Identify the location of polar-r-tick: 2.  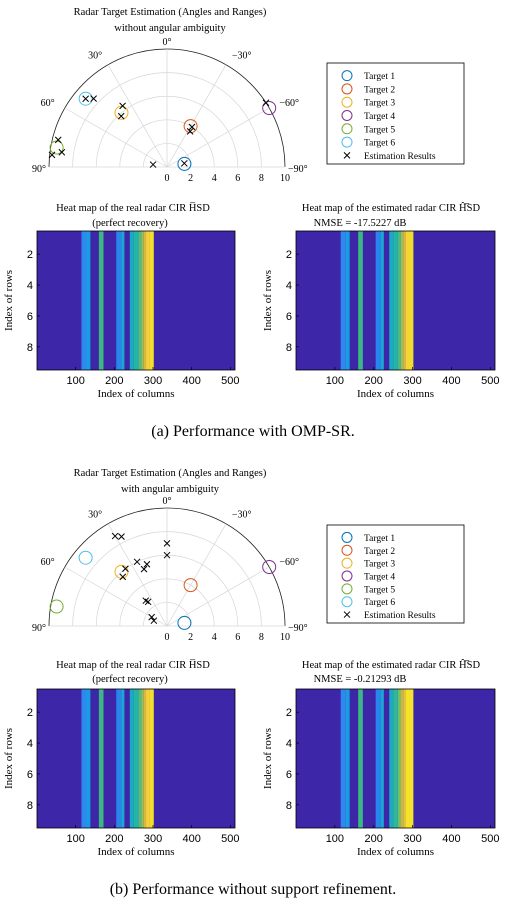
(190, 637).